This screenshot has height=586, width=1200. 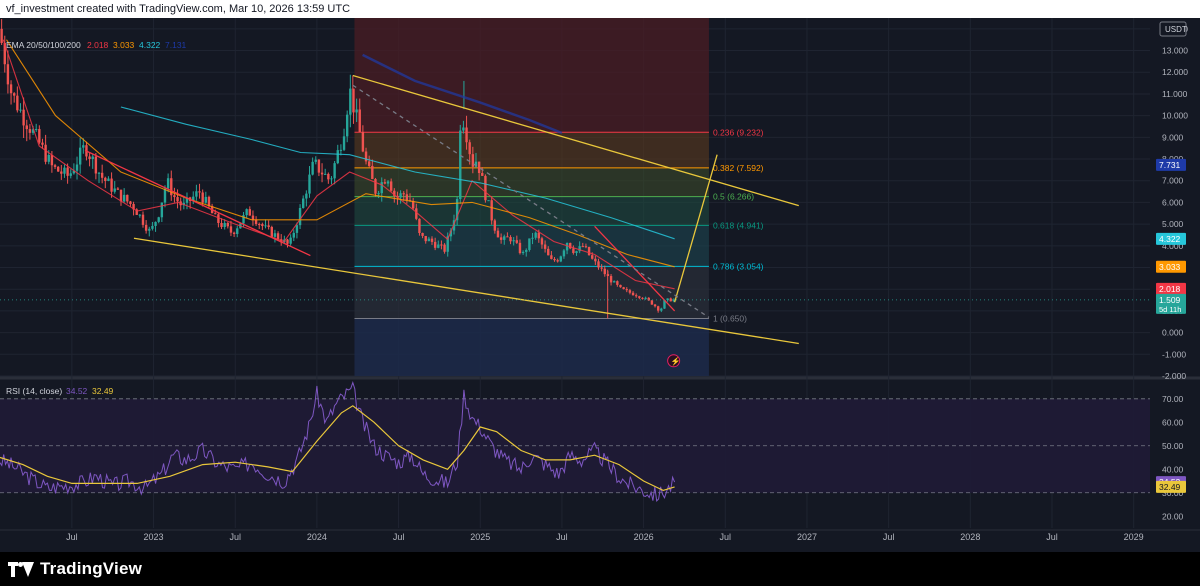 What do you see at coordinates (43, 45) in the screenshot?
I see `ema-legend-name: EMA 20/50/100/200` at bounding box center [43, 45].